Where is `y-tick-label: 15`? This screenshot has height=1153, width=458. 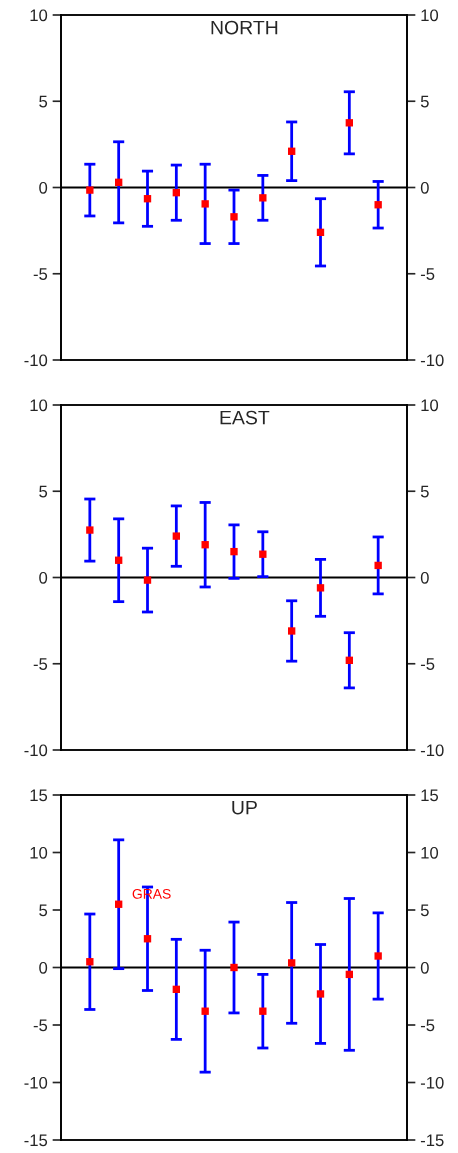 y-tick-label: 15 is located at coordinates (39, 795).